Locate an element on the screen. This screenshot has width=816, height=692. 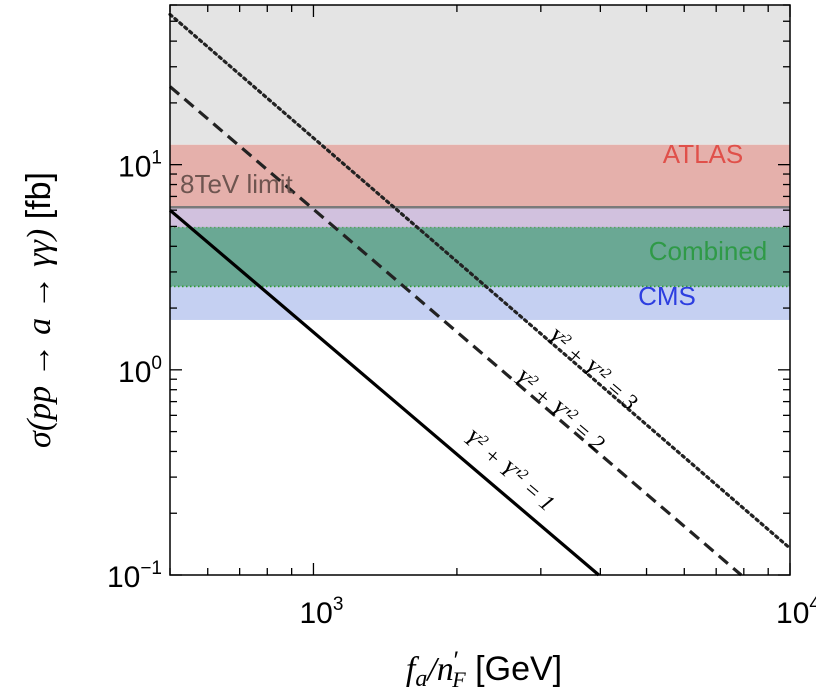
band-combined is located at coordinates (480, 257).